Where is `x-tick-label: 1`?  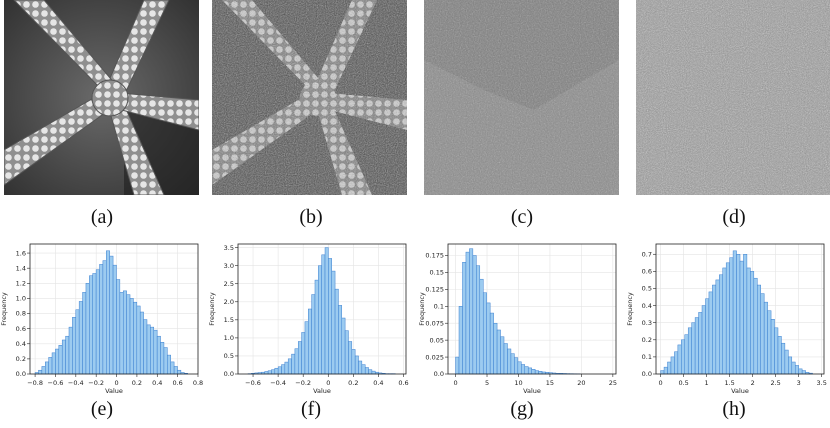
x-tick-label: 1 is located at coordinates (707, 383).